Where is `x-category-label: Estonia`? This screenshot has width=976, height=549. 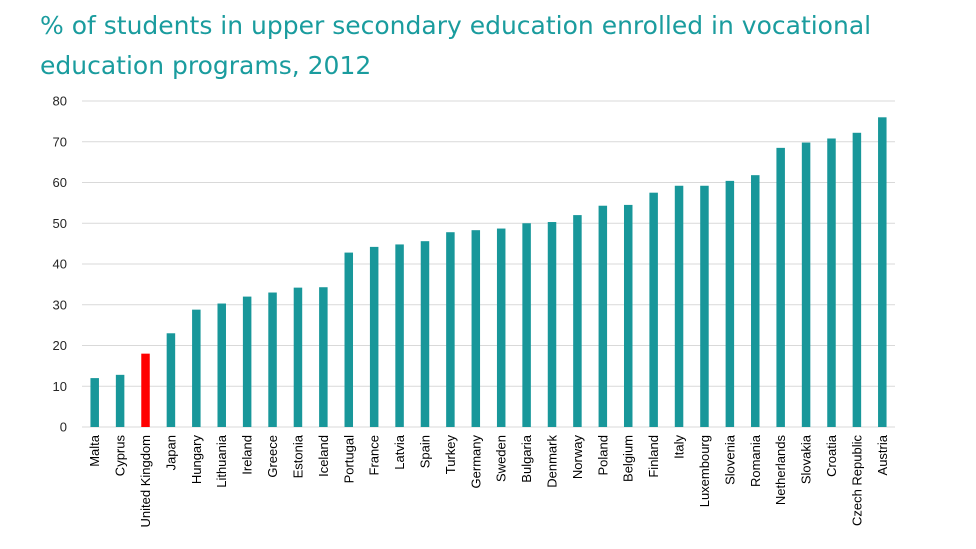 x-category-label: Estonia is located at coordinates (297, 456).